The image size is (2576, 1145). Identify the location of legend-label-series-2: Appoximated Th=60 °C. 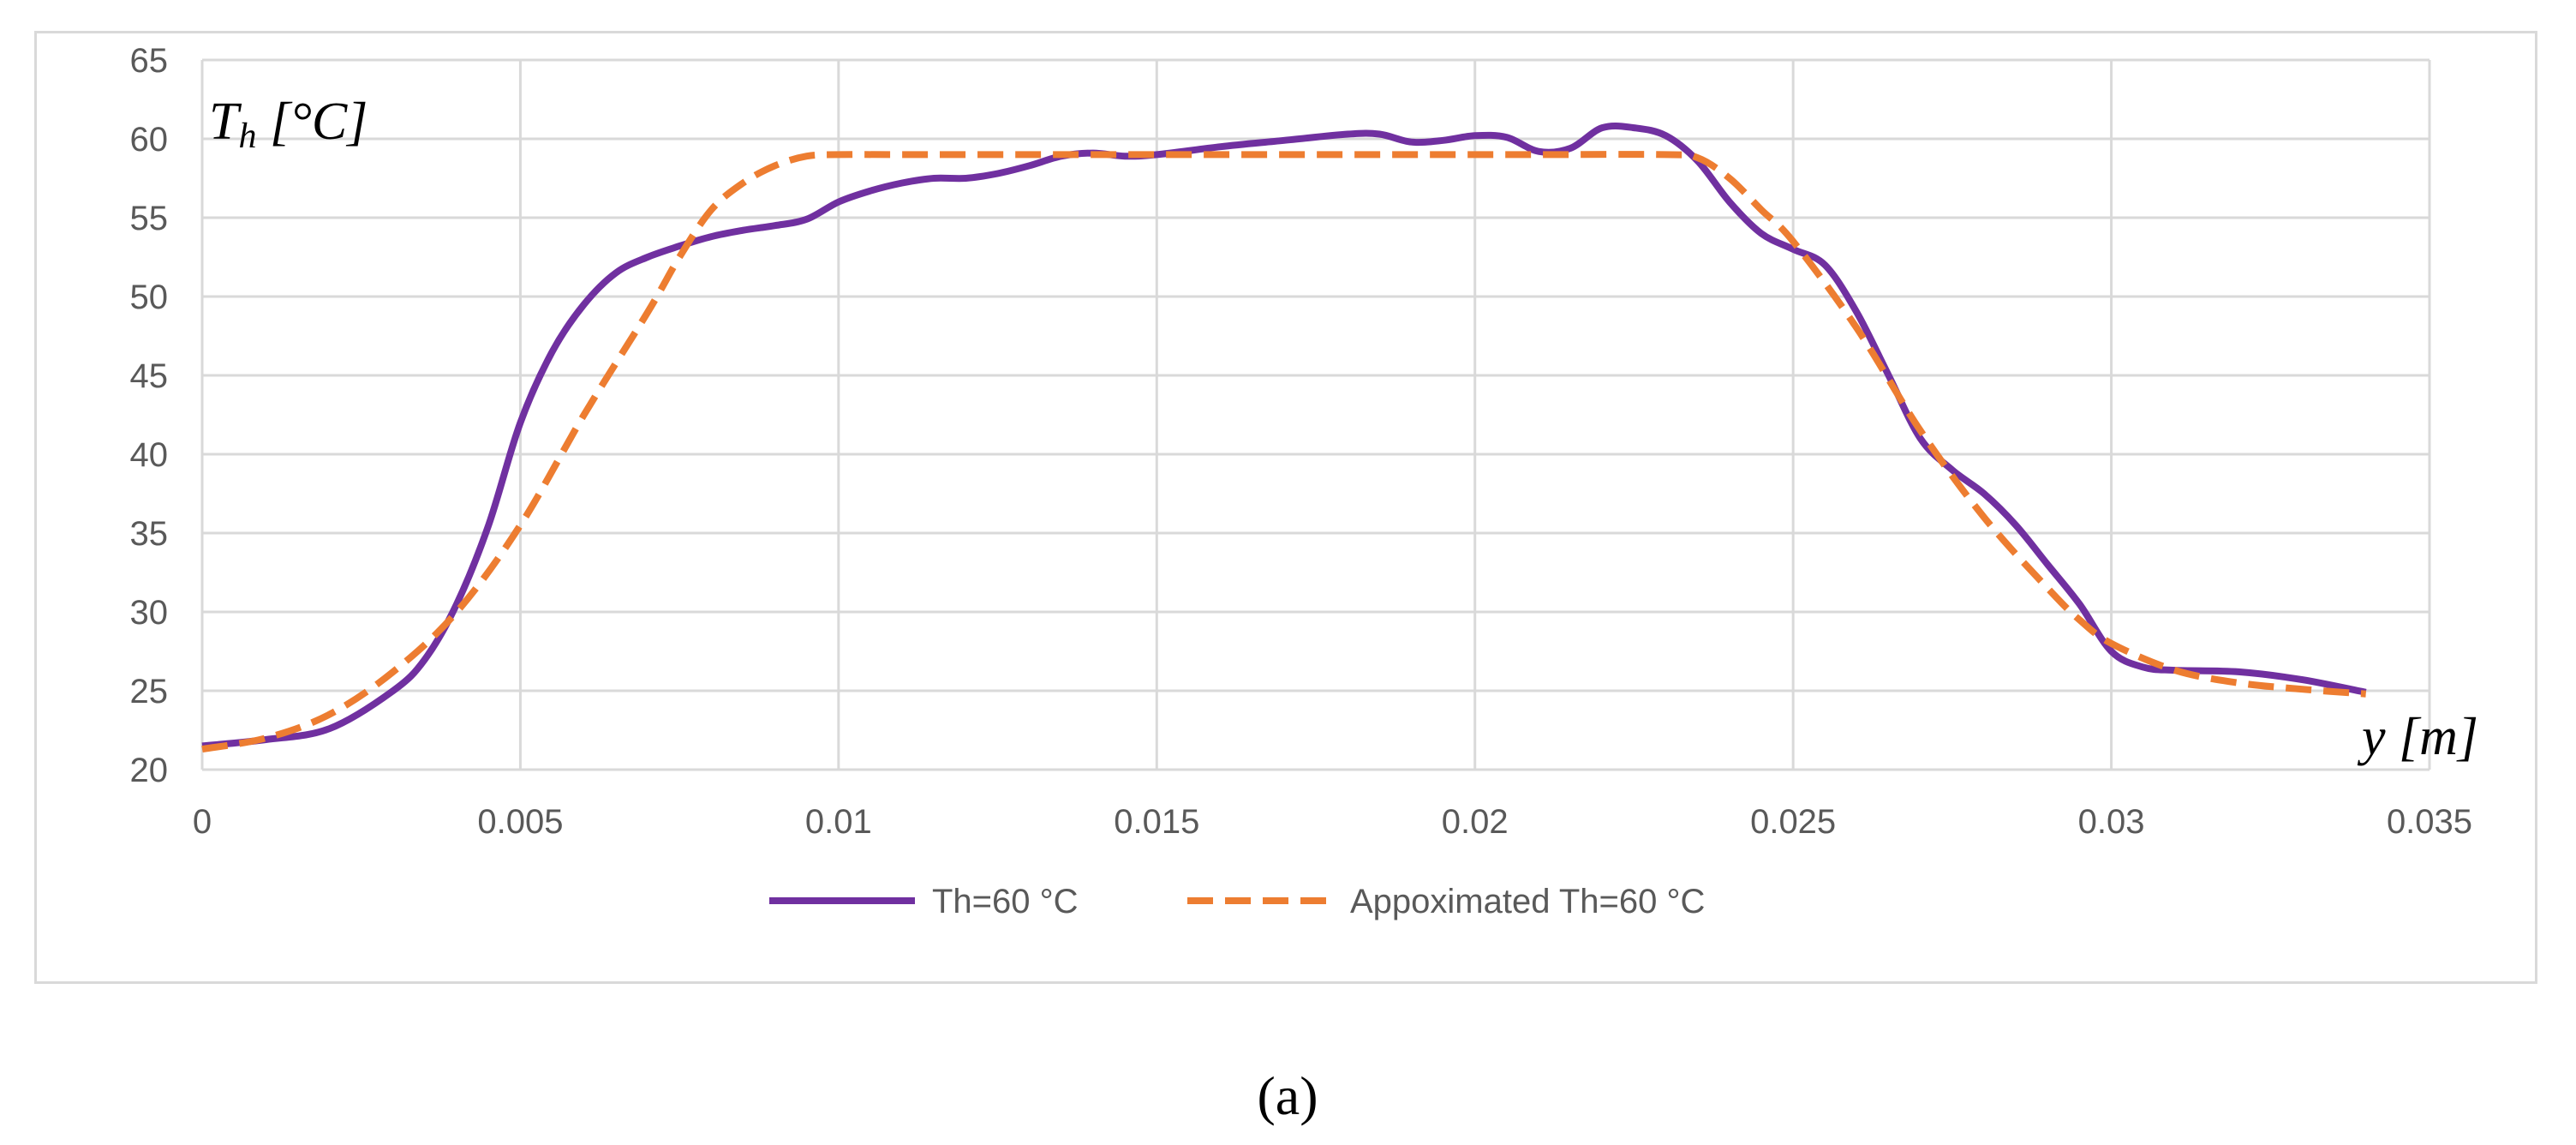
(1527, 901).